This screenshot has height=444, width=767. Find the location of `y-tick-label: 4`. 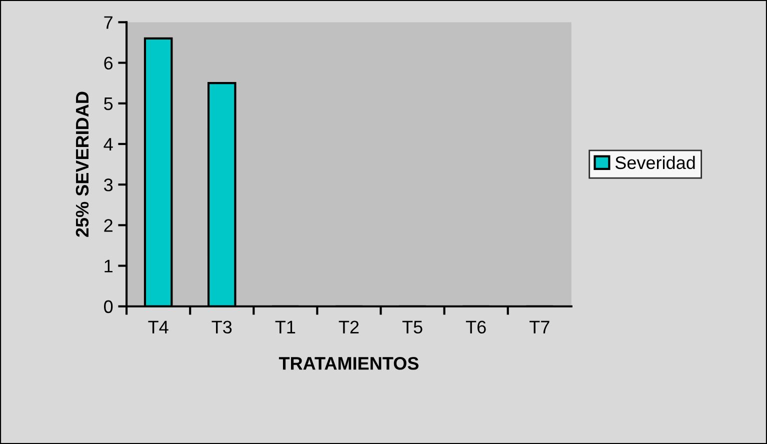

y-tick-label: 4 is located at coordinates (108, 144).